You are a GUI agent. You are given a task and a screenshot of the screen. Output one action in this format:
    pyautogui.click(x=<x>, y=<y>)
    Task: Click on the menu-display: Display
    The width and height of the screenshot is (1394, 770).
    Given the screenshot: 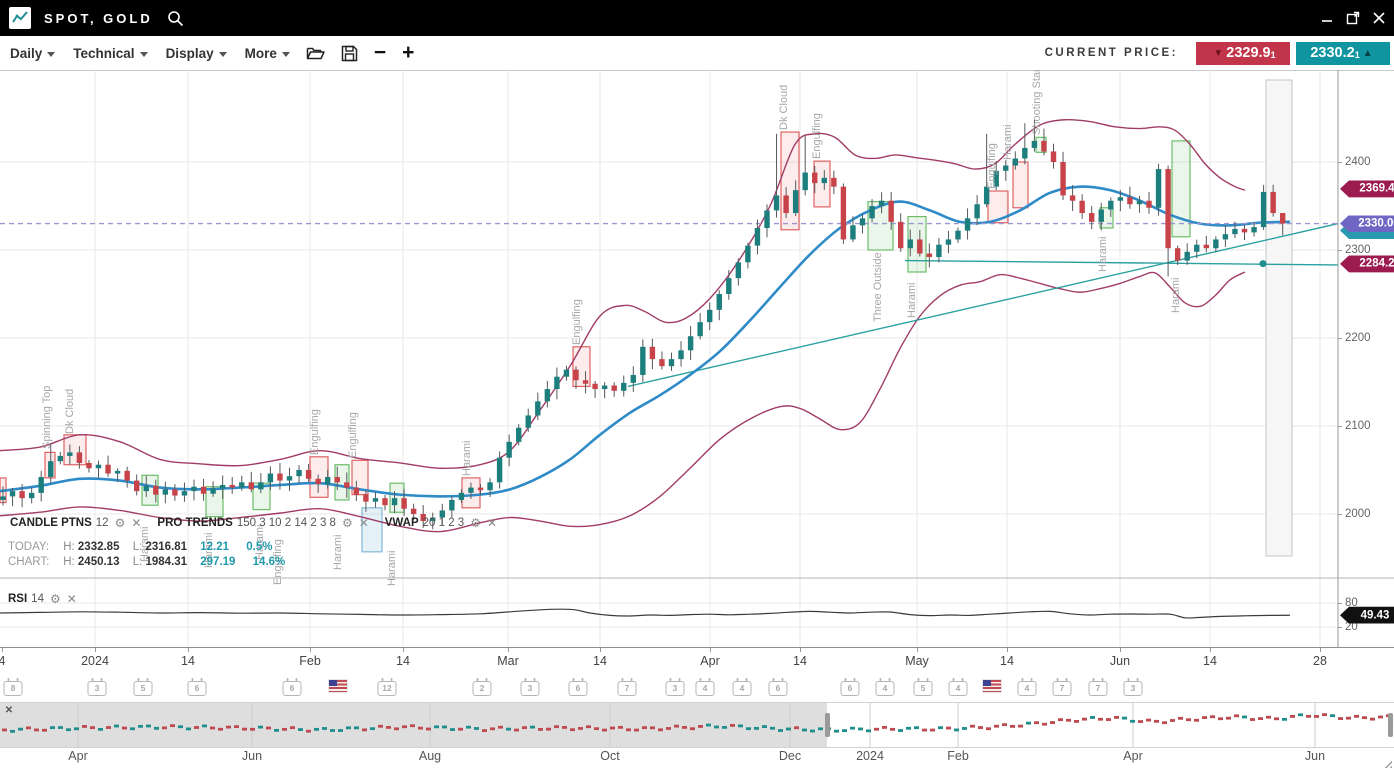 What is the action you would take?
    pyautogui.click(x=196, y=53)
    